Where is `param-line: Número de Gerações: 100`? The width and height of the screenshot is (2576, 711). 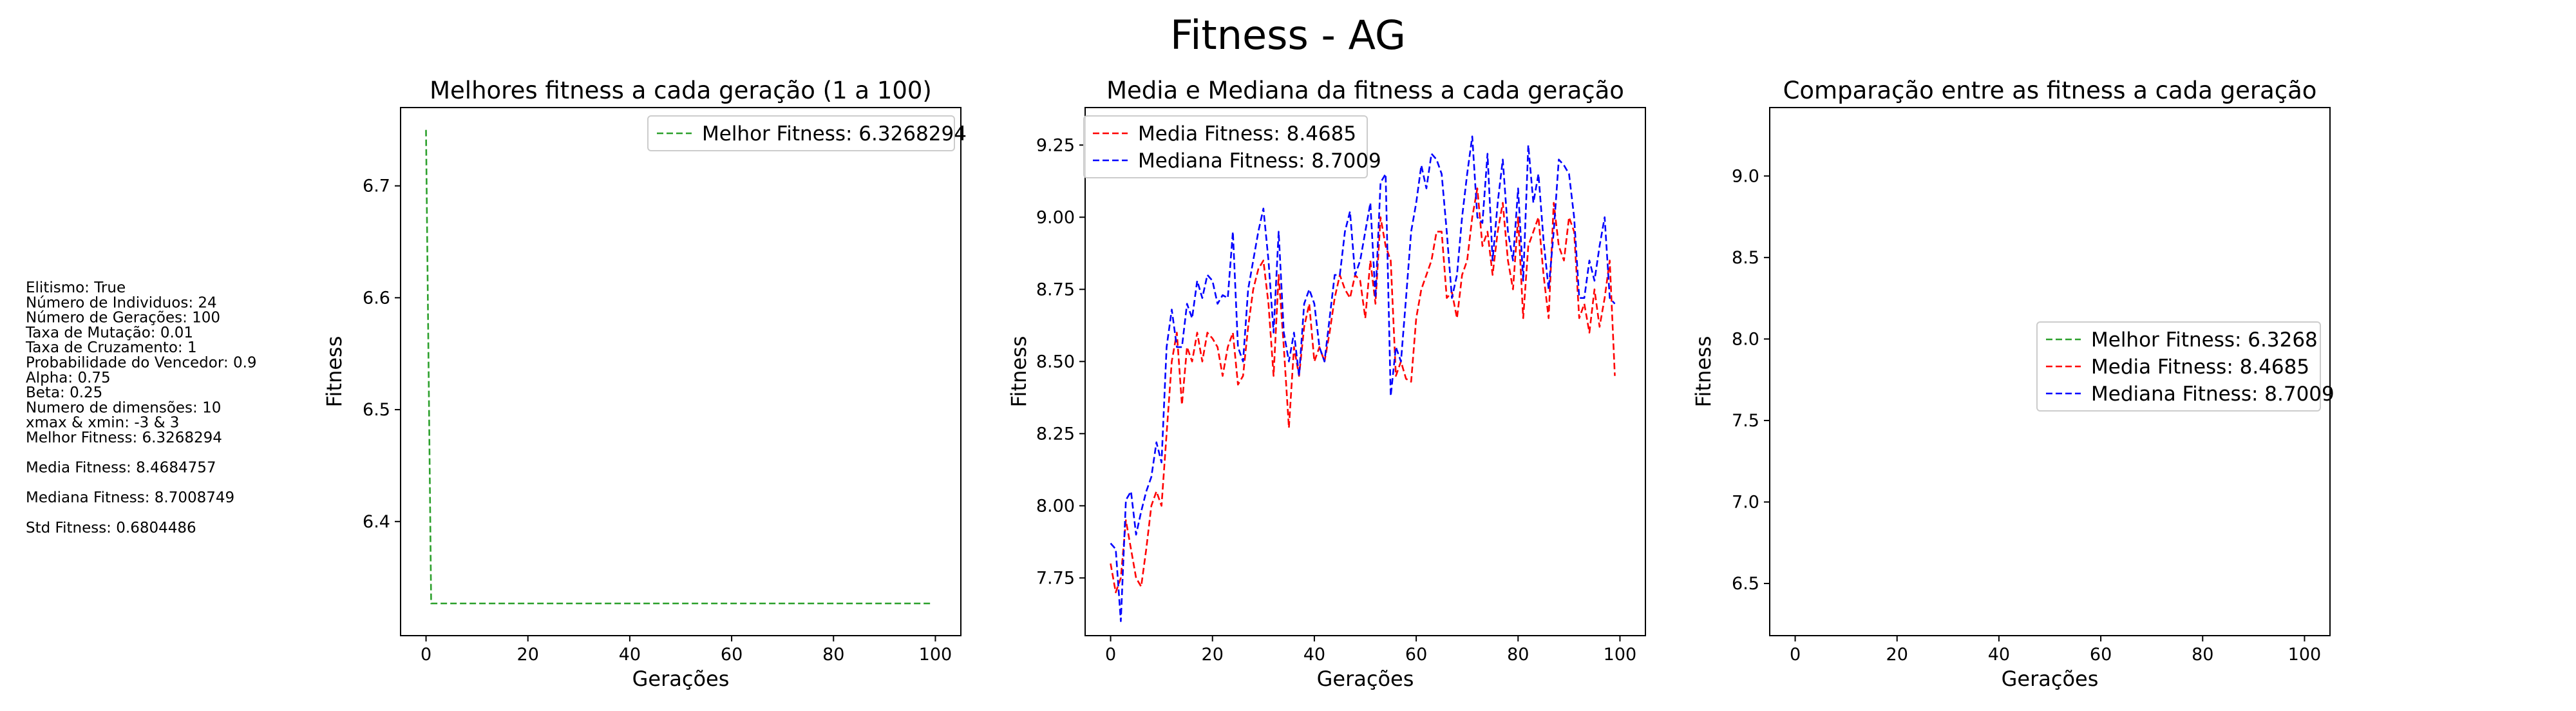 param-line: Número de Gerações: 100 is located at coordinates (123, 318).